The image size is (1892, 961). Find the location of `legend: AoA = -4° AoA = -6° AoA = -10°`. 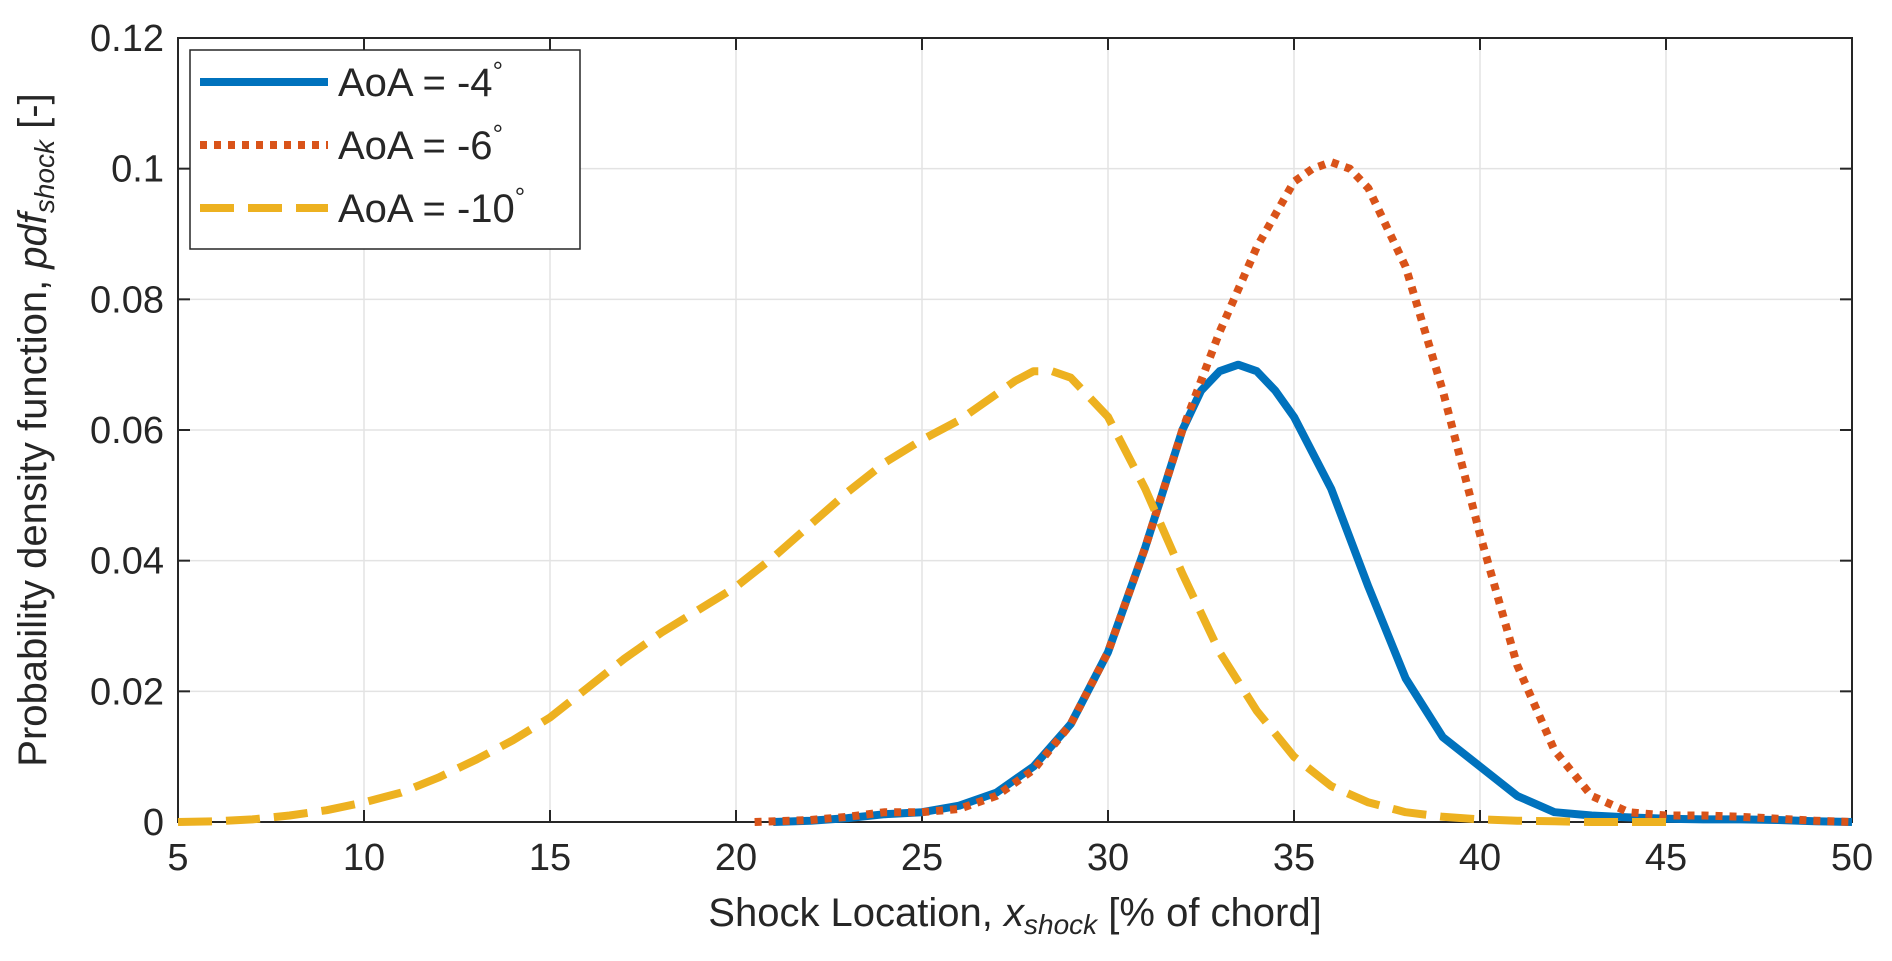

legend: AoA = -4° AoA = -6° AoA = -10° is located at coordinates (385, 149).